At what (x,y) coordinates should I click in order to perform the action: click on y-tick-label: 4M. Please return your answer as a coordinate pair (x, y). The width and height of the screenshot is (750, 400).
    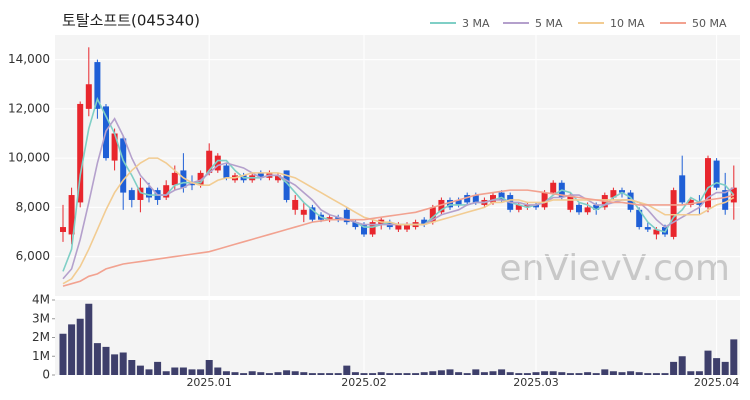
    Looking at the image, I should click on (41, 300).